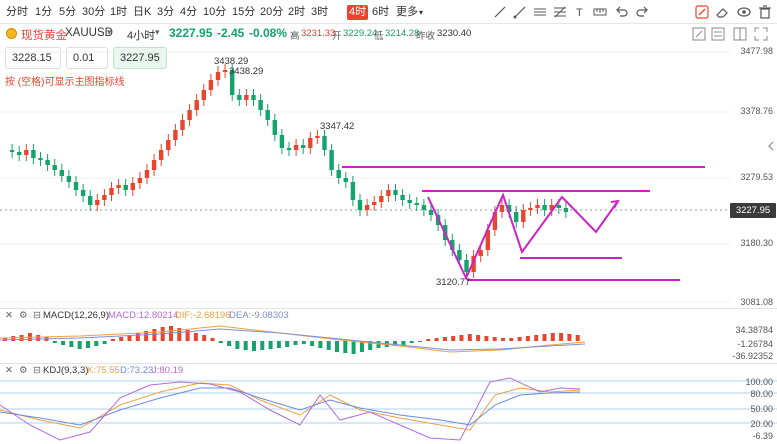 The image size is (777, 444). What do you see at coordinates (142, 12) in the screenshot?
I see `tf-daily: 日K` at bounding box center [142, 12].